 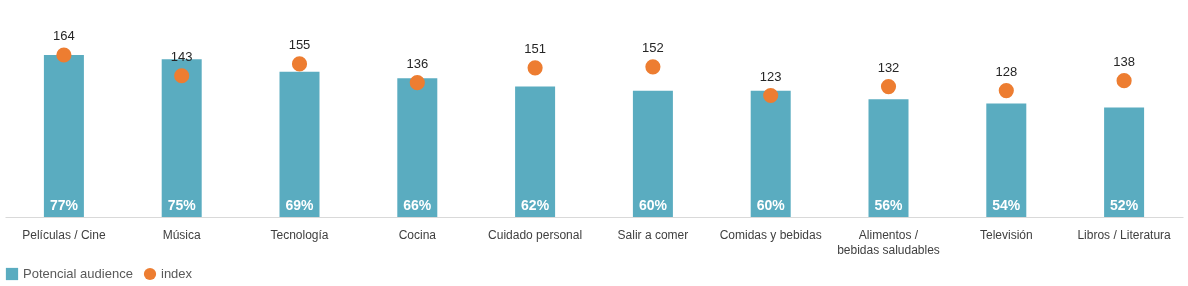 I want to click on data-label: 56%, so click(x=889, y=205).